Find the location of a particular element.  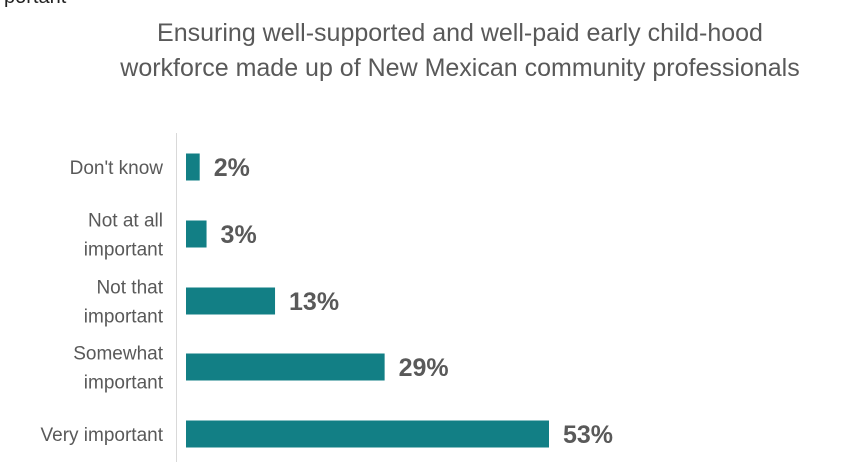

value-label-0: 2% is located at coordinates (232, 168).